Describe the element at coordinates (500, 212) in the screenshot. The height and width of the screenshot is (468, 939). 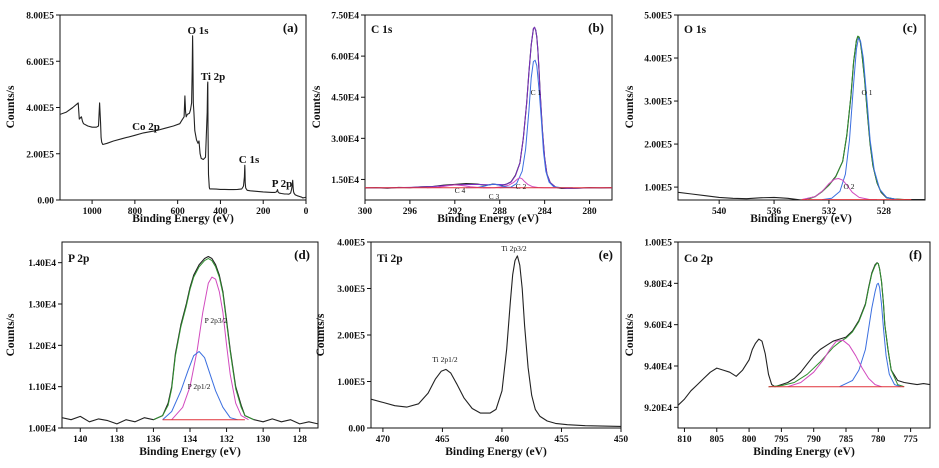
I see `panel-b-x-tick-label: 288` at that location.